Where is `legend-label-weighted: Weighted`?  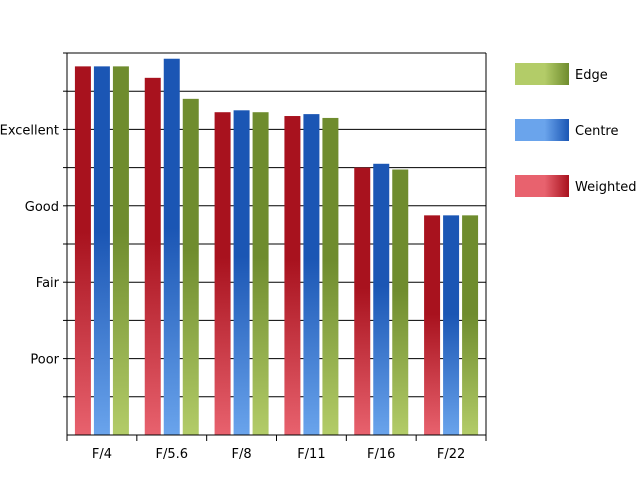 legend-label-weighted: Weighted is located at coordinates (606, 187).